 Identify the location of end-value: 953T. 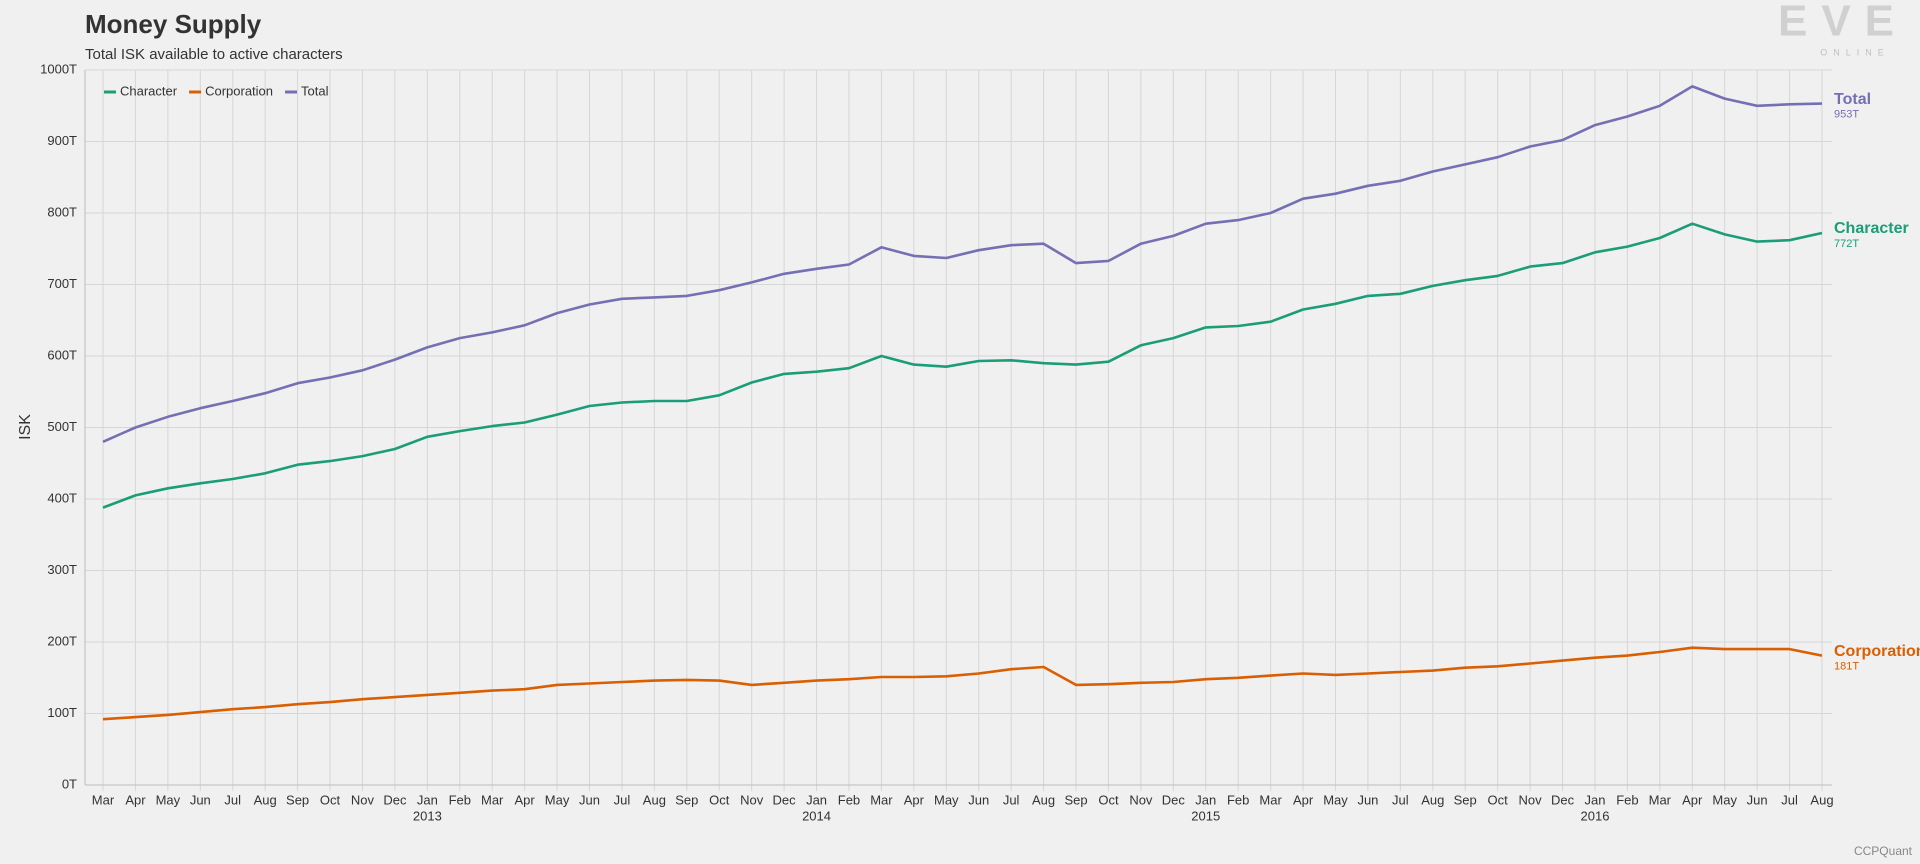
(1846, 115).